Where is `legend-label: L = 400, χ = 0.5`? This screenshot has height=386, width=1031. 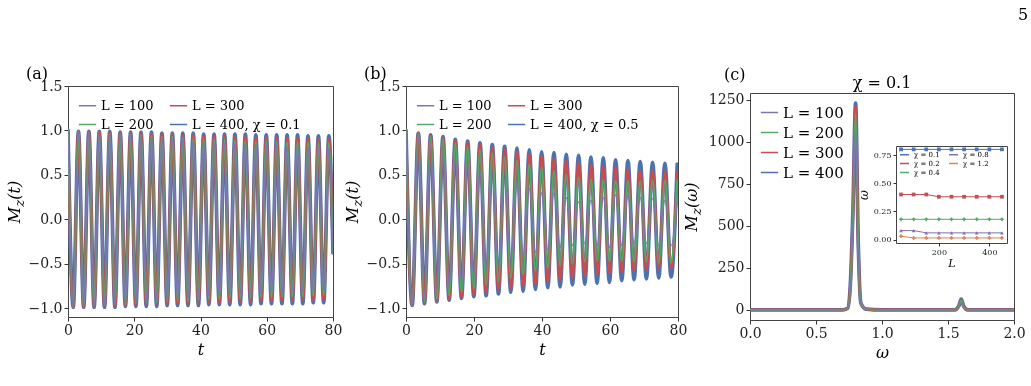 legend-label: L = 400, χ = 0.5 is located at coordinates (584, 124).